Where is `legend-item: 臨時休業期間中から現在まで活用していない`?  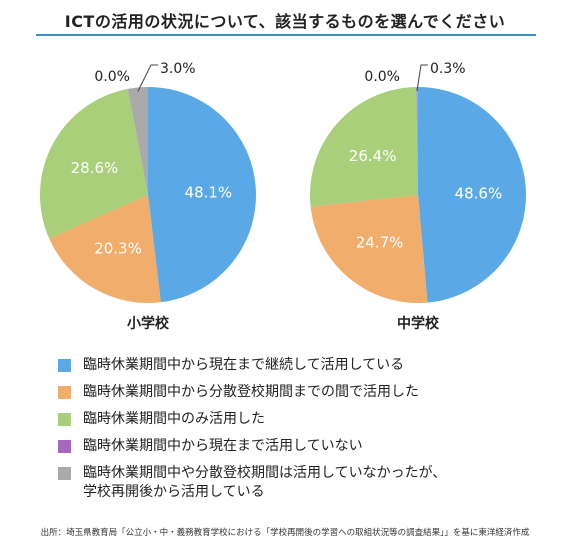
legend-item: 臨時休業期間中から現在まで活用していない is located at coordinates (308, 446).